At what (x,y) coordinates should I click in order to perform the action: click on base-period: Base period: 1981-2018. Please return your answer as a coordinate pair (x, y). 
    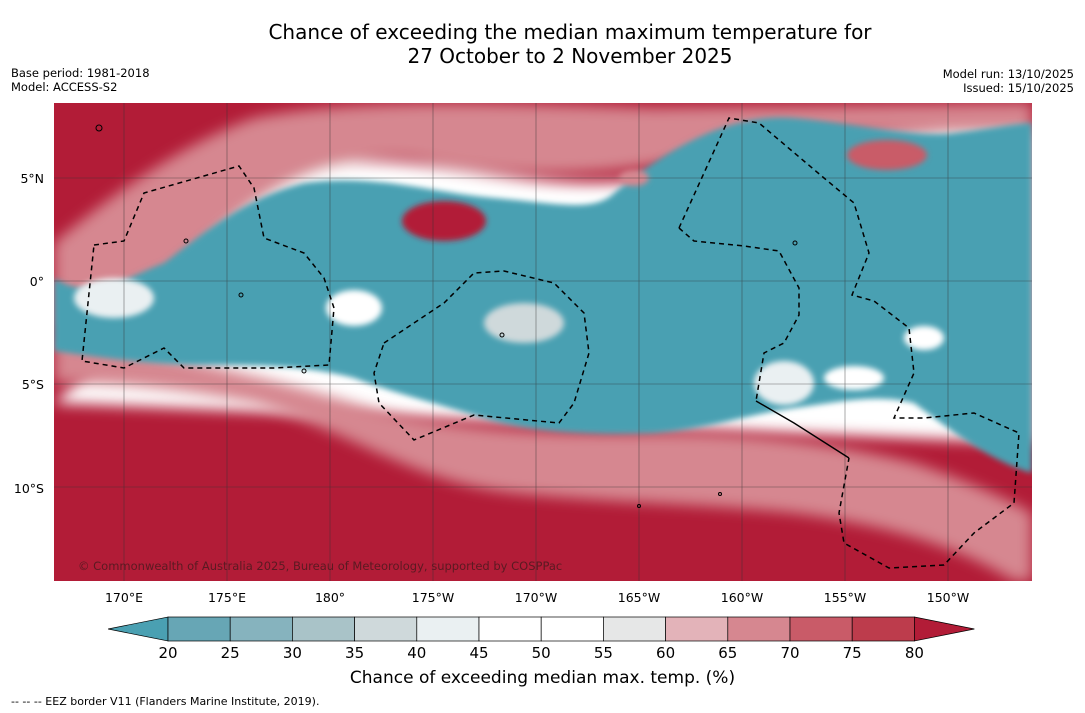
    Looking at the image, I should click on (80, 73).